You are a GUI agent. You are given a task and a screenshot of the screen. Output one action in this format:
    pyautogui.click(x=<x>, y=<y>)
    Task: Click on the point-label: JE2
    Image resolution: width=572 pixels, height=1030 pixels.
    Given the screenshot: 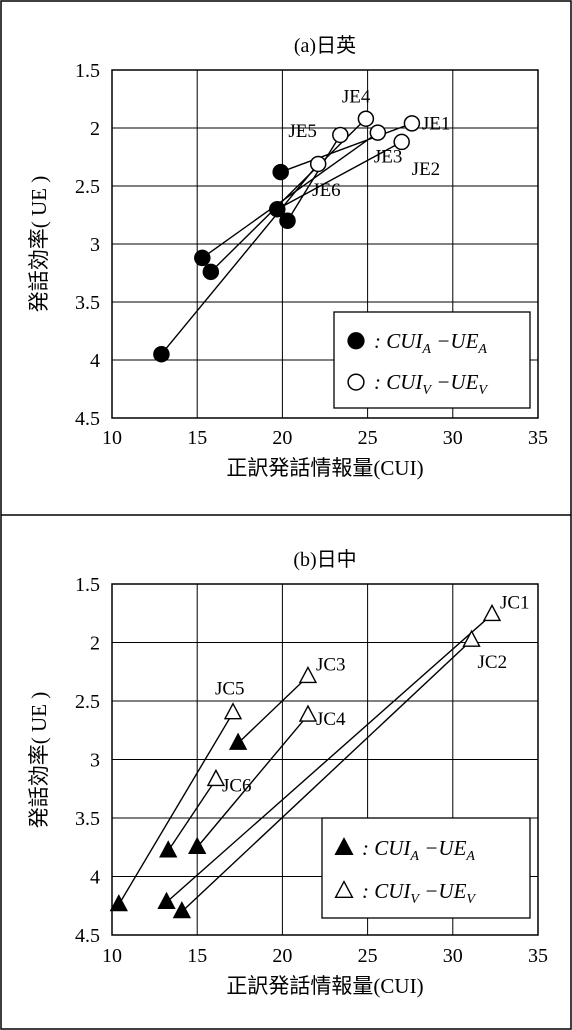 What is the action you would take?
    pyautogui.click(x=426, y=169)
    